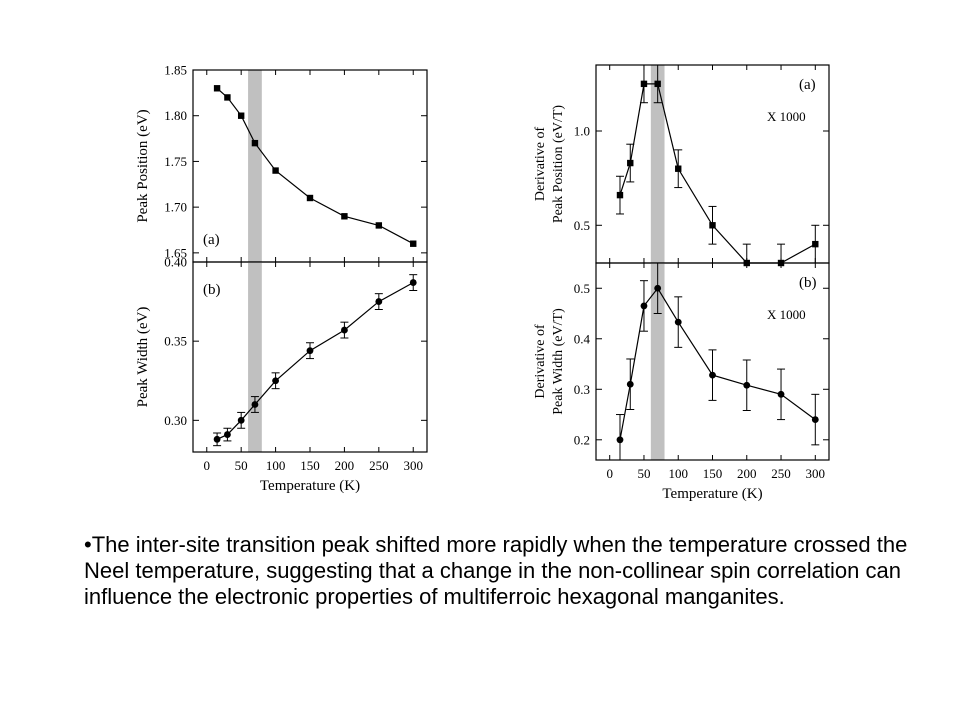  I want to click on y-tick-label: 1.0, so click(582, 131).